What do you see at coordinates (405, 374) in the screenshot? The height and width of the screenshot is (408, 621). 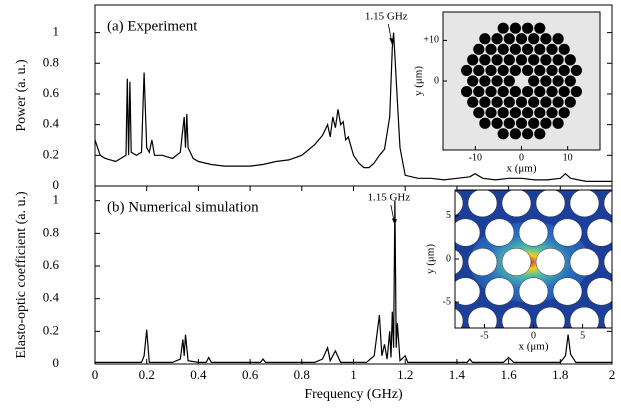 I see `x-tick-label: 1.2` at bounding box center [405, 374].